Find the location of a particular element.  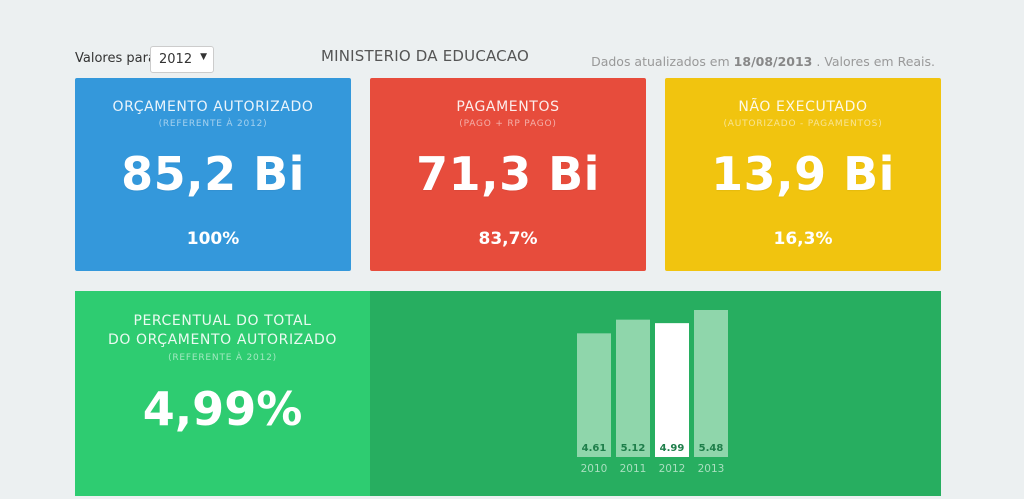

card-value: 13,9 Bi is located at coordinates (803, 174).